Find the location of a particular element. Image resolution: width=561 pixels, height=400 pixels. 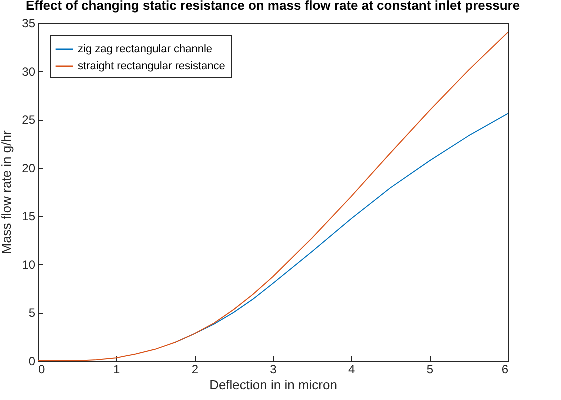

x-axis-title: Deflection in in micron is located at coordinates (274, 385).